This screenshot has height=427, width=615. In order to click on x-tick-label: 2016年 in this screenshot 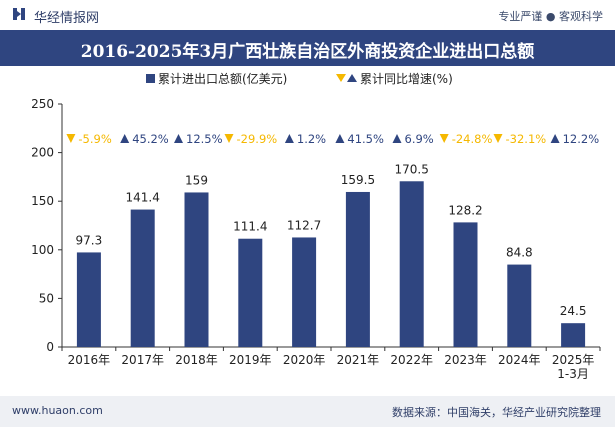, I will do `click(89, 360)`.